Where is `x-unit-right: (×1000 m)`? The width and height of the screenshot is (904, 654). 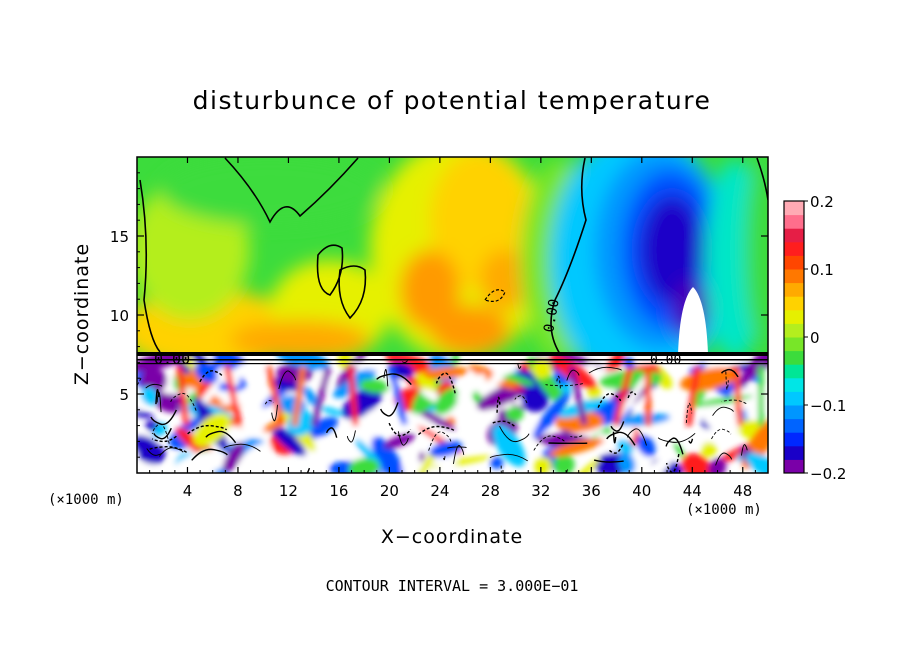
x-unit-right: (×1000 m) is located at coordinates (724, 510).